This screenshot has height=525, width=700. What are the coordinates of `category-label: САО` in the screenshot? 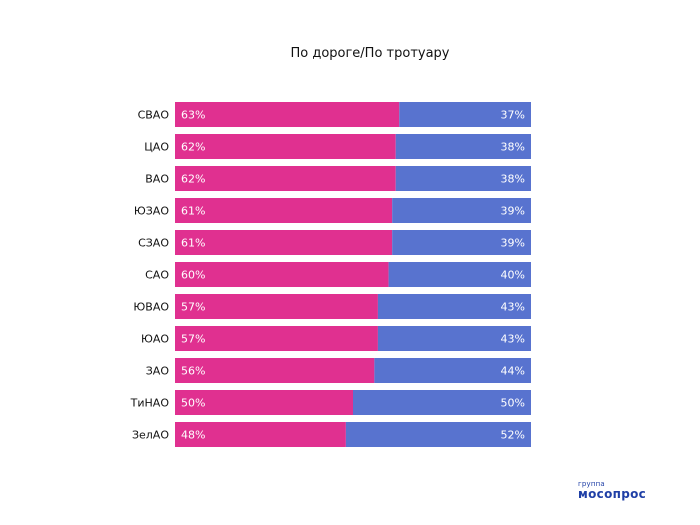 It's located at (157, 275).